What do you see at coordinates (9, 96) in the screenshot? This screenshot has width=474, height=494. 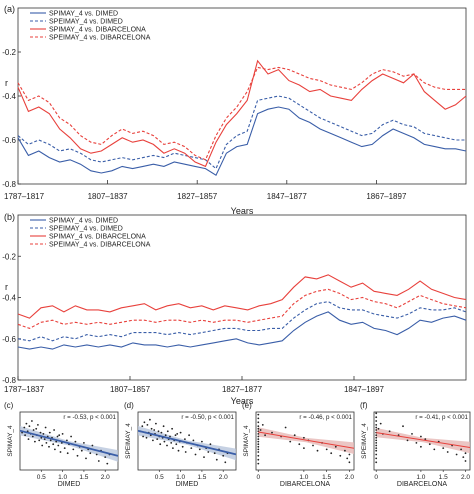 I see `y-tick-label: -0.4` at bounding box center [9, 96].